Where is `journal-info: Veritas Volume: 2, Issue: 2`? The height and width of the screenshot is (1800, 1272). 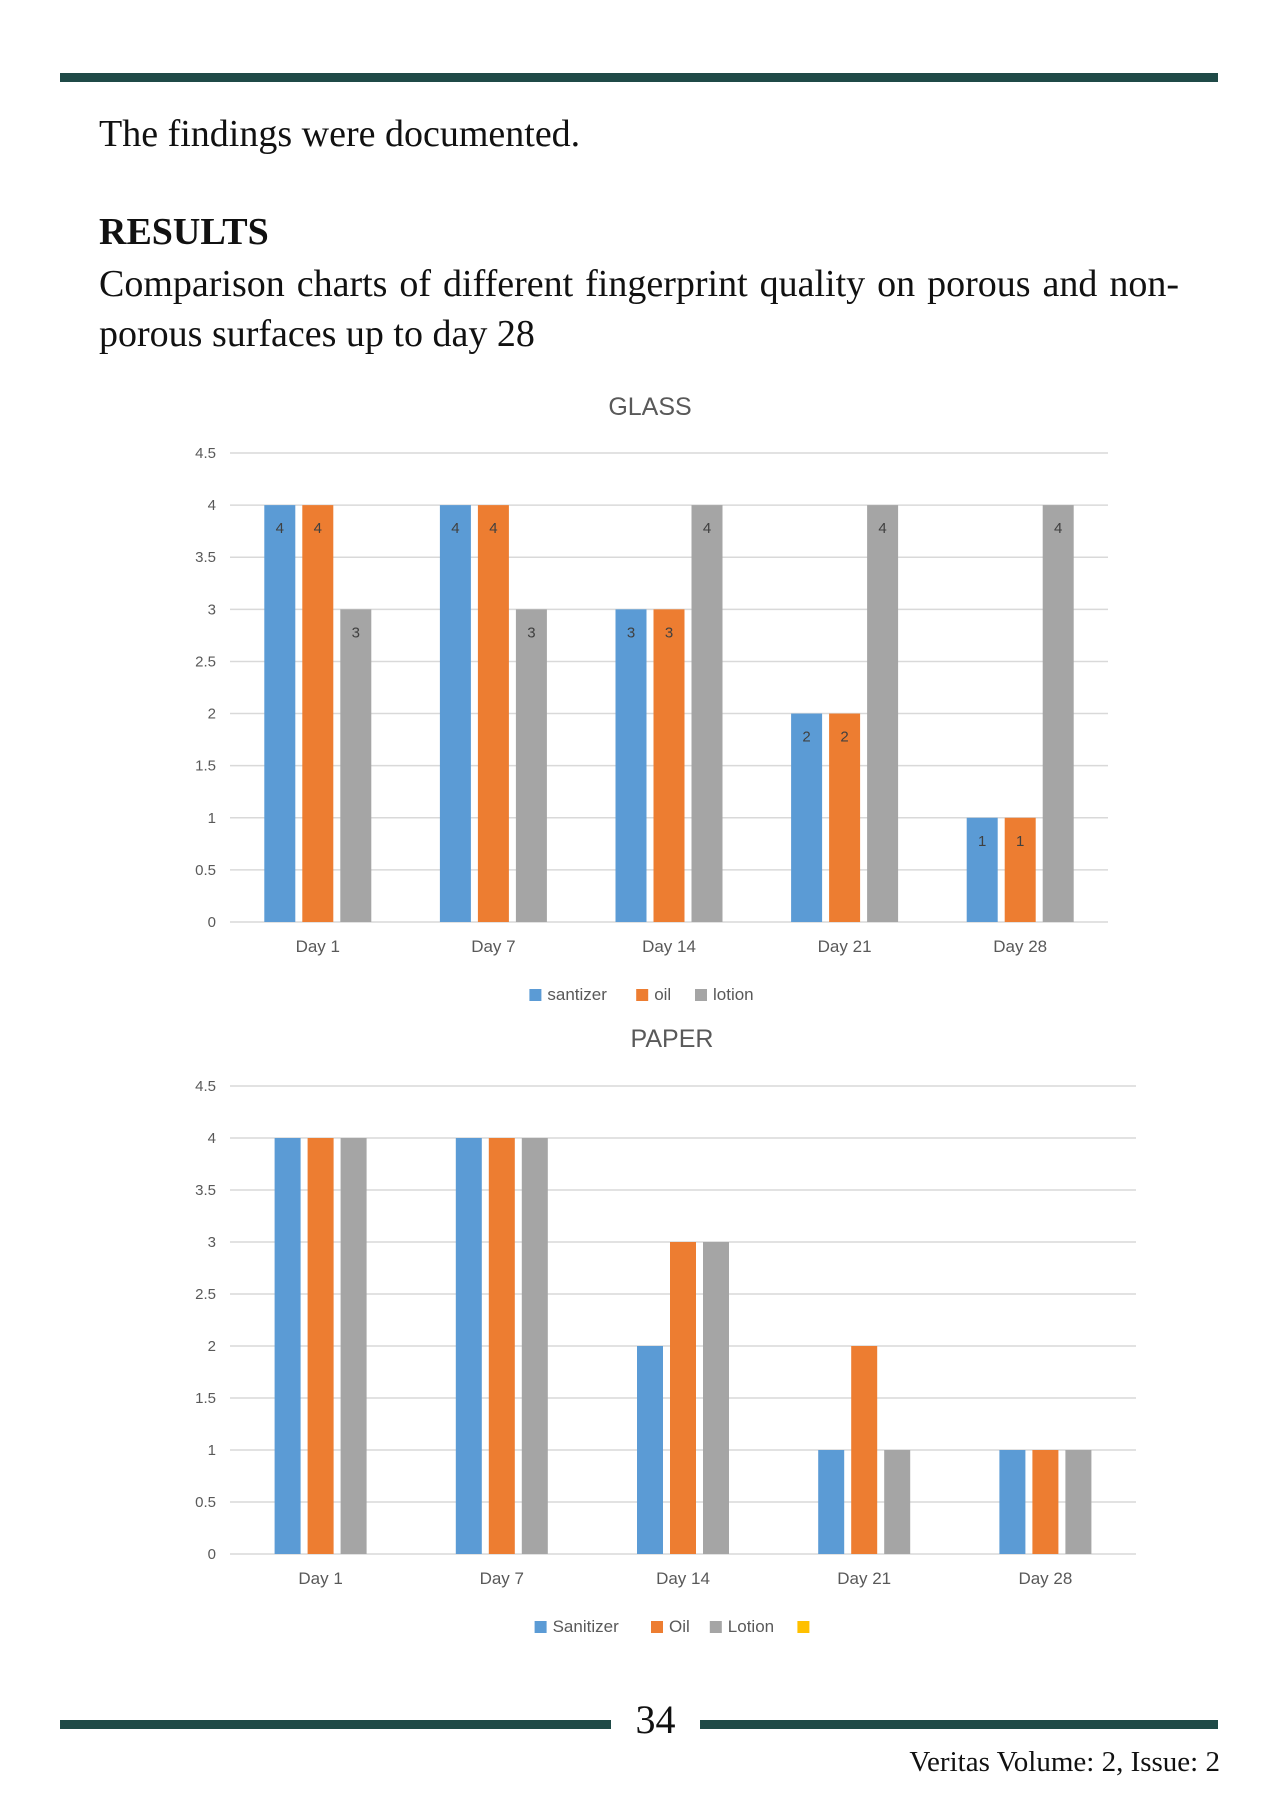 journal-info: Veritas Volume: 2, Issue: 2 is located at coordinates (1064, 1762).